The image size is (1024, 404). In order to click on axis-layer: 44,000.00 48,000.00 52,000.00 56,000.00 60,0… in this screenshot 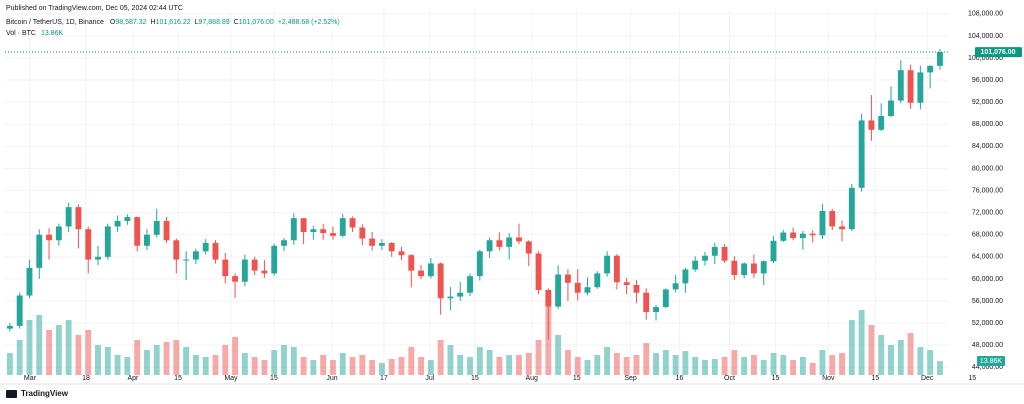, I will do `click(985, 191)`.